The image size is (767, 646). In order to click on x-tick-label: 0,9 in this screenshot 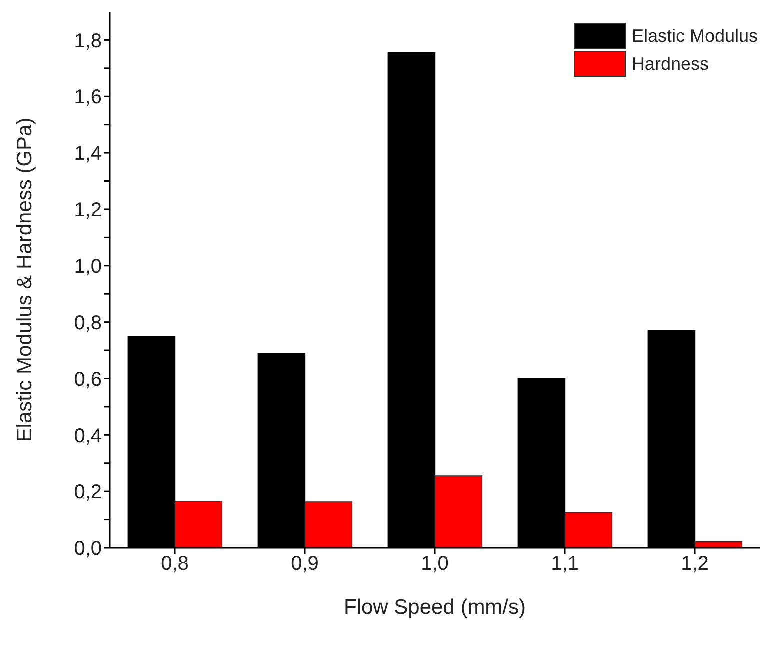, I will do `click(305, 564)`.